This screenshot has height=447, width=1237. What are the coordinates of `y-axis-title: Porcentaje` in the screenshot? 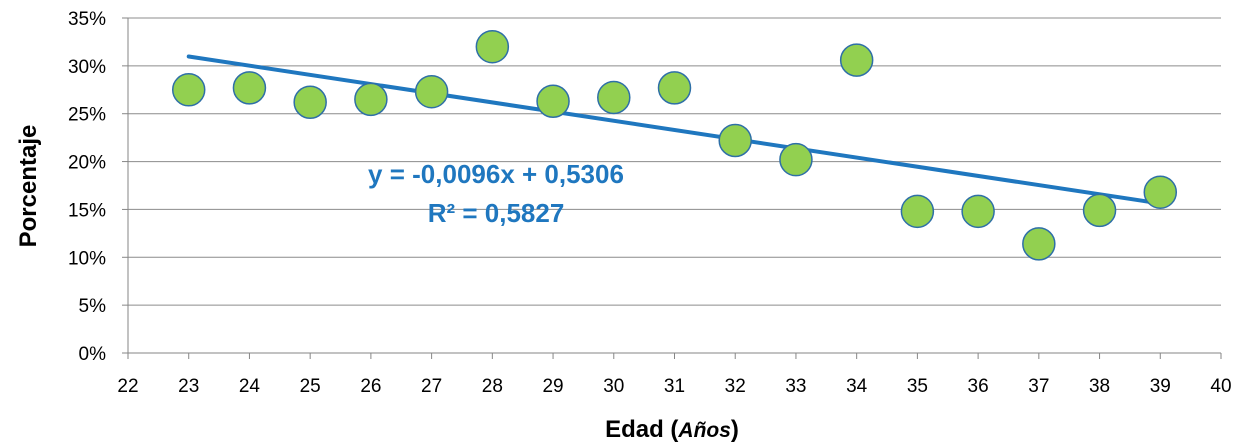 It's located at (28, 186).